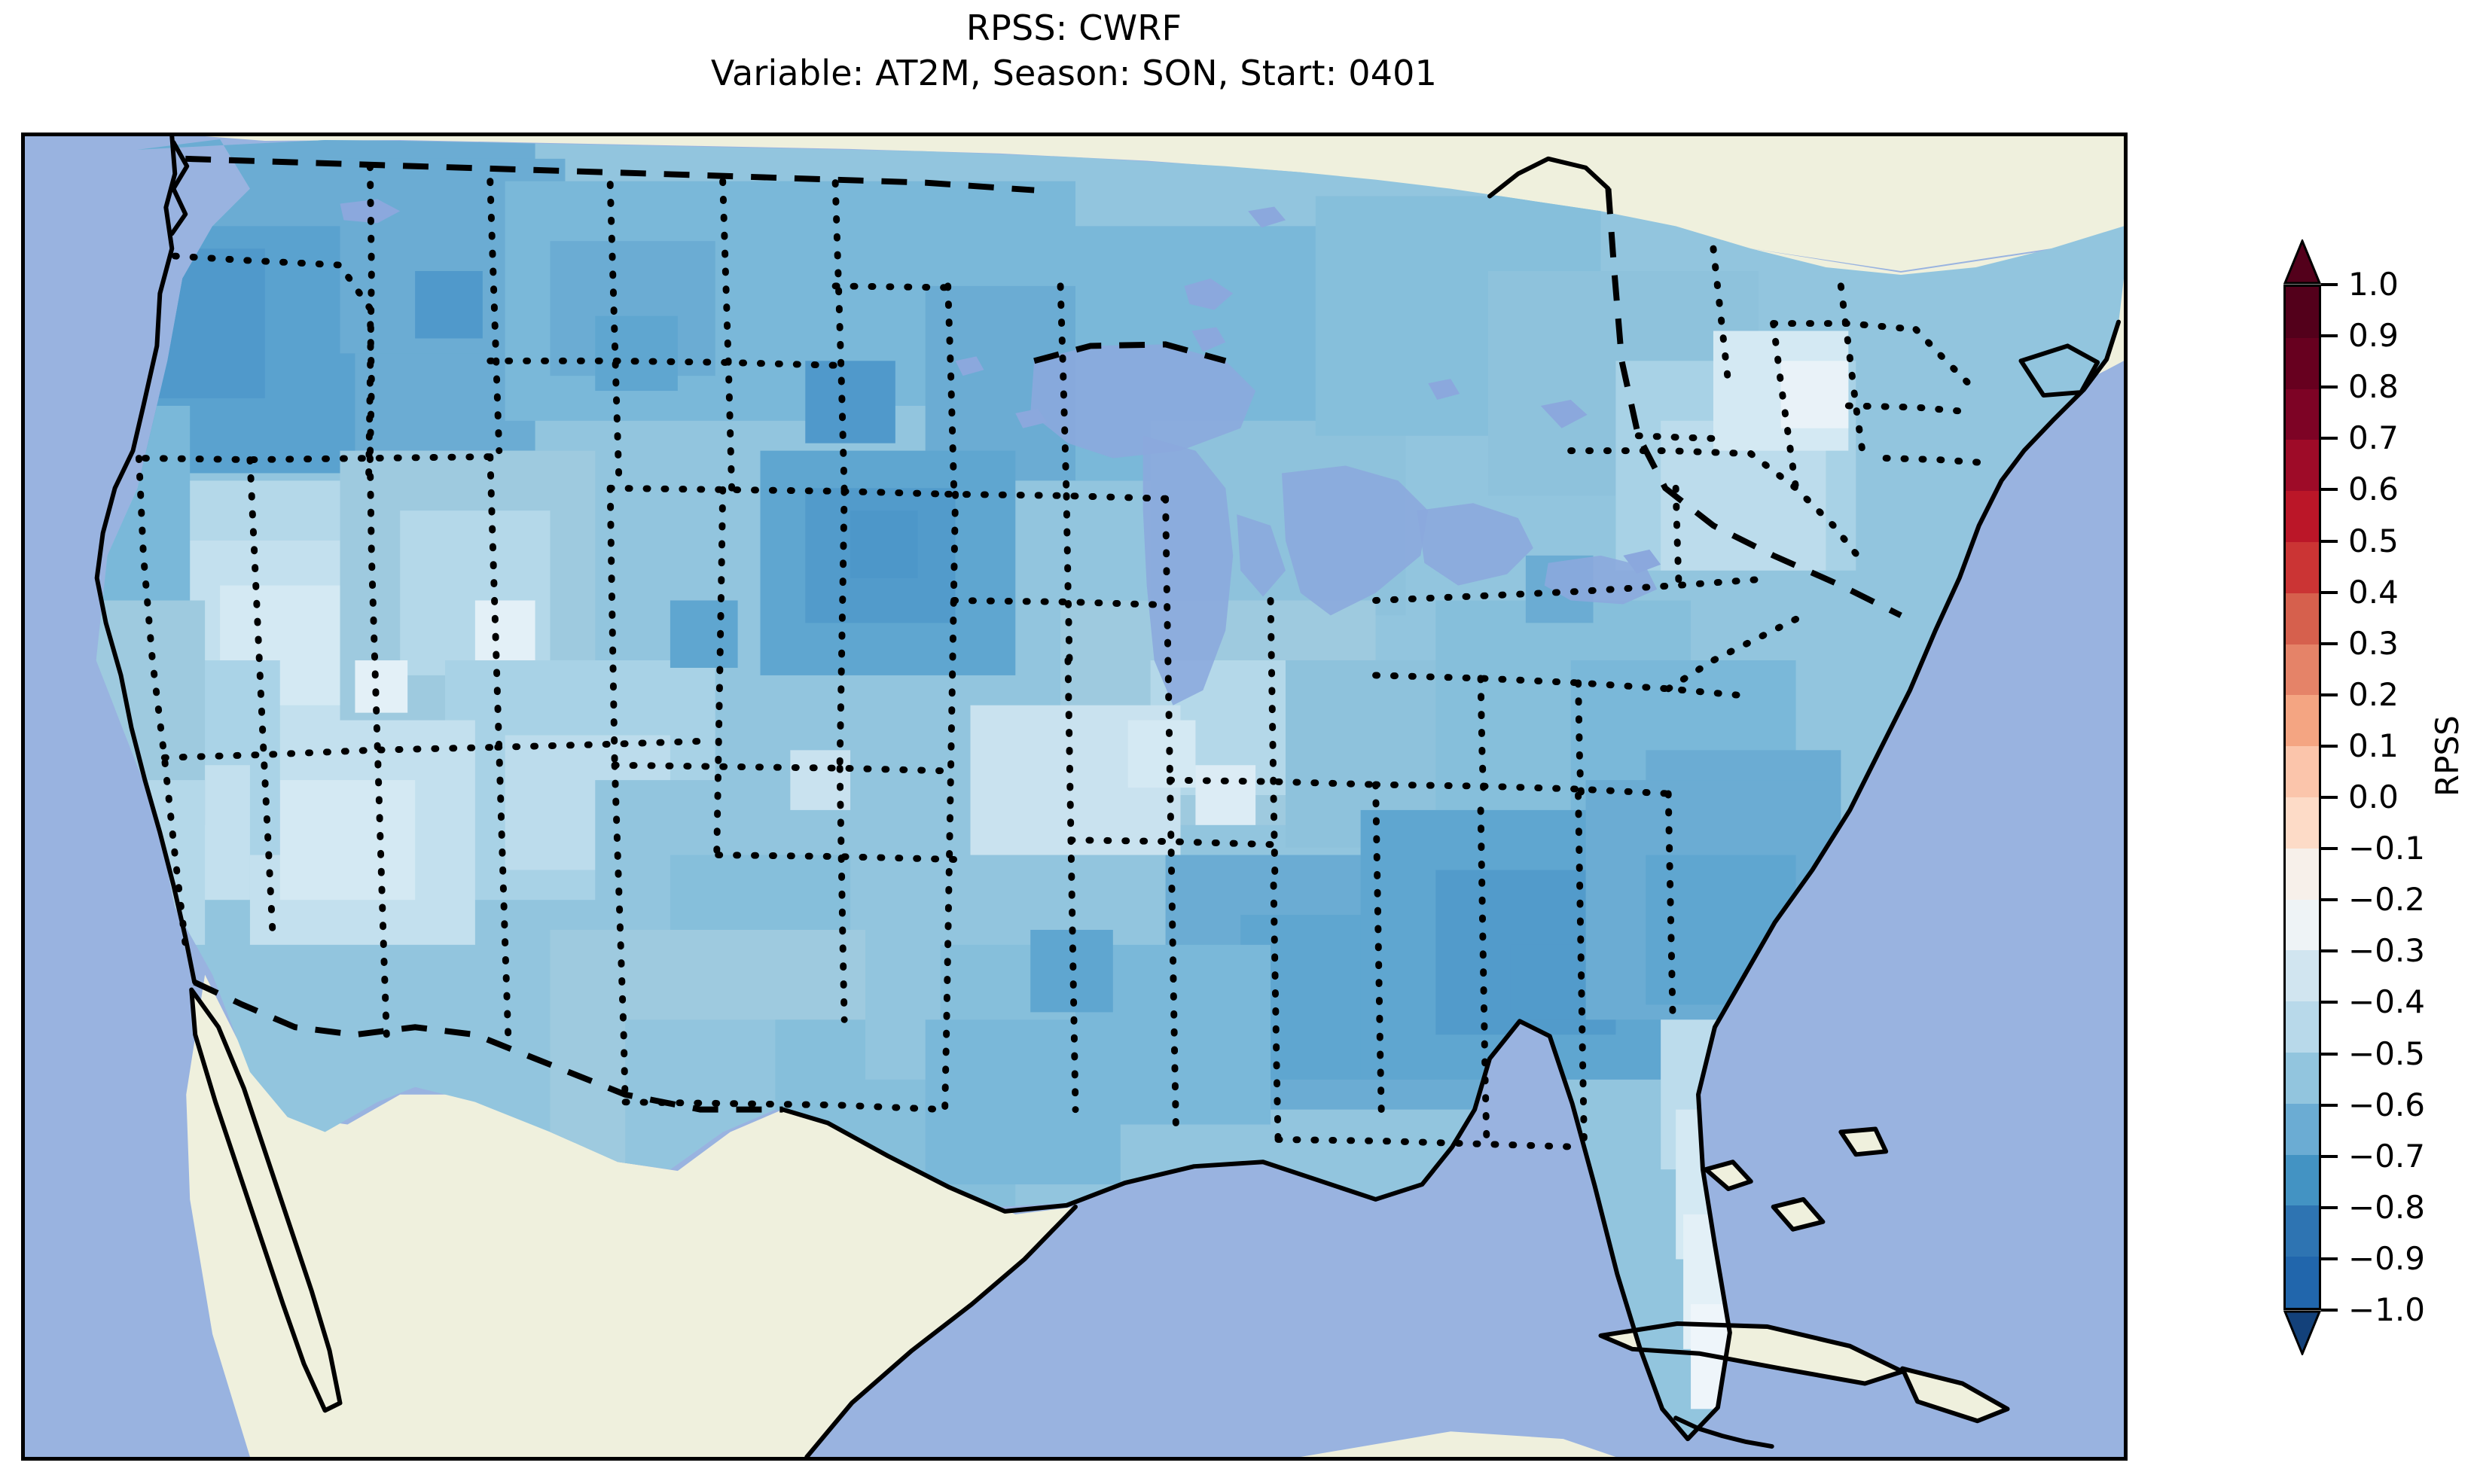  Describe the element at coordinates (2373, 643) in the screenshot. I see `colorbar-tick-label: 0.3` at that location.